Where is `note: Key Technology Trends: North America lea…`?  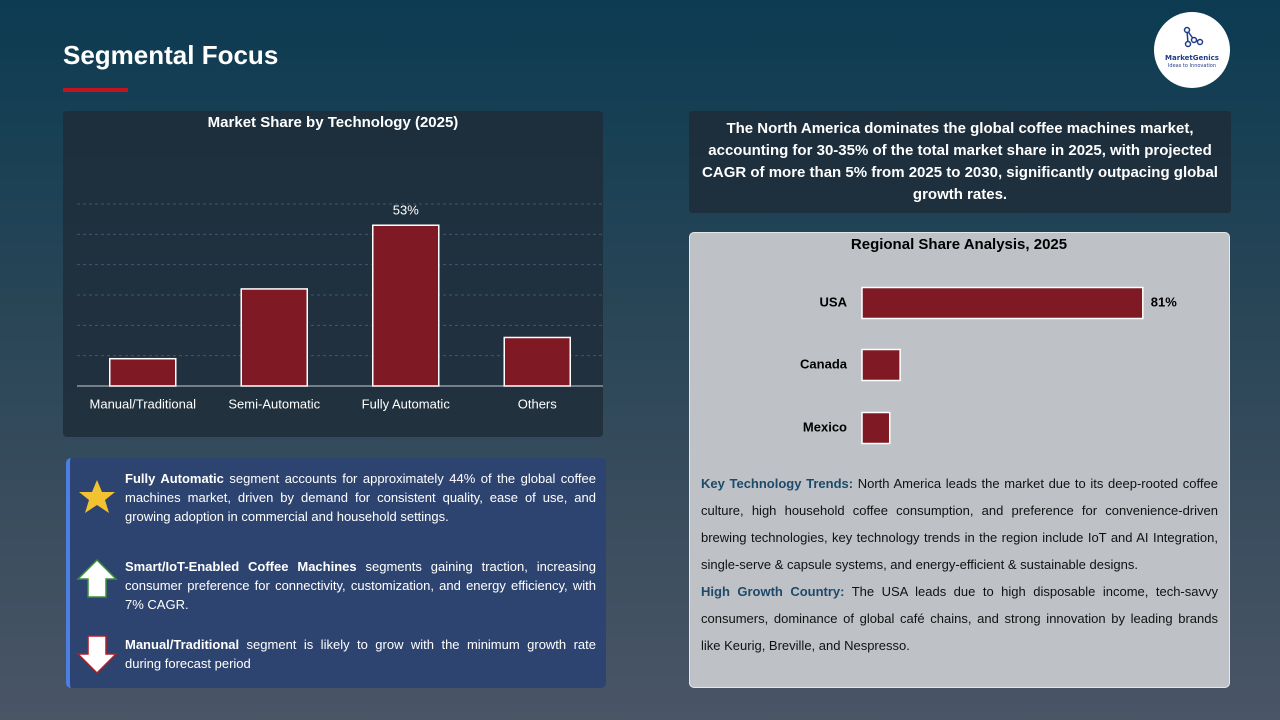
note: Key Technology Trends: North America lea… is located at coordinates (959, 524).